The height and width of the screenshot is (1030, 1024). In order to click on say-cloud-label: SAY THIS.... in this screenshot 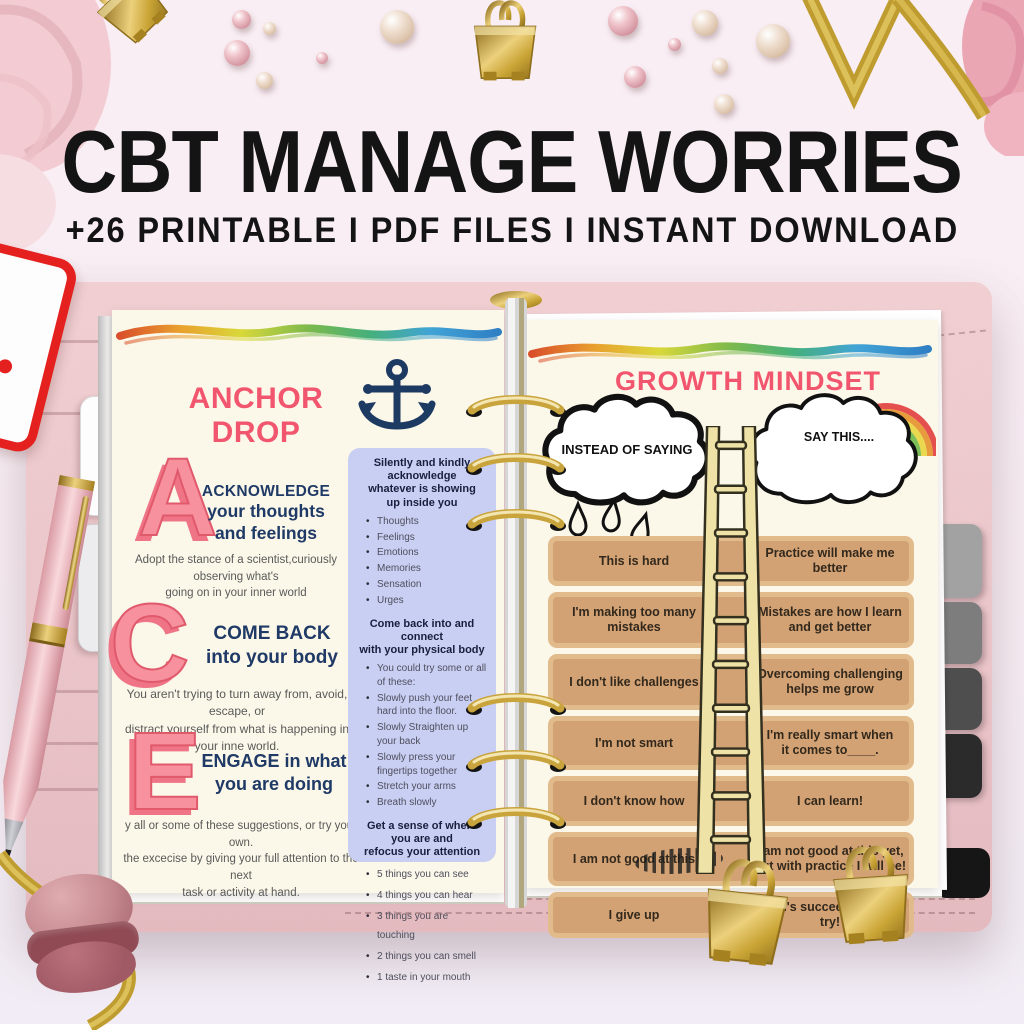, I will do `click(839, 437)`.